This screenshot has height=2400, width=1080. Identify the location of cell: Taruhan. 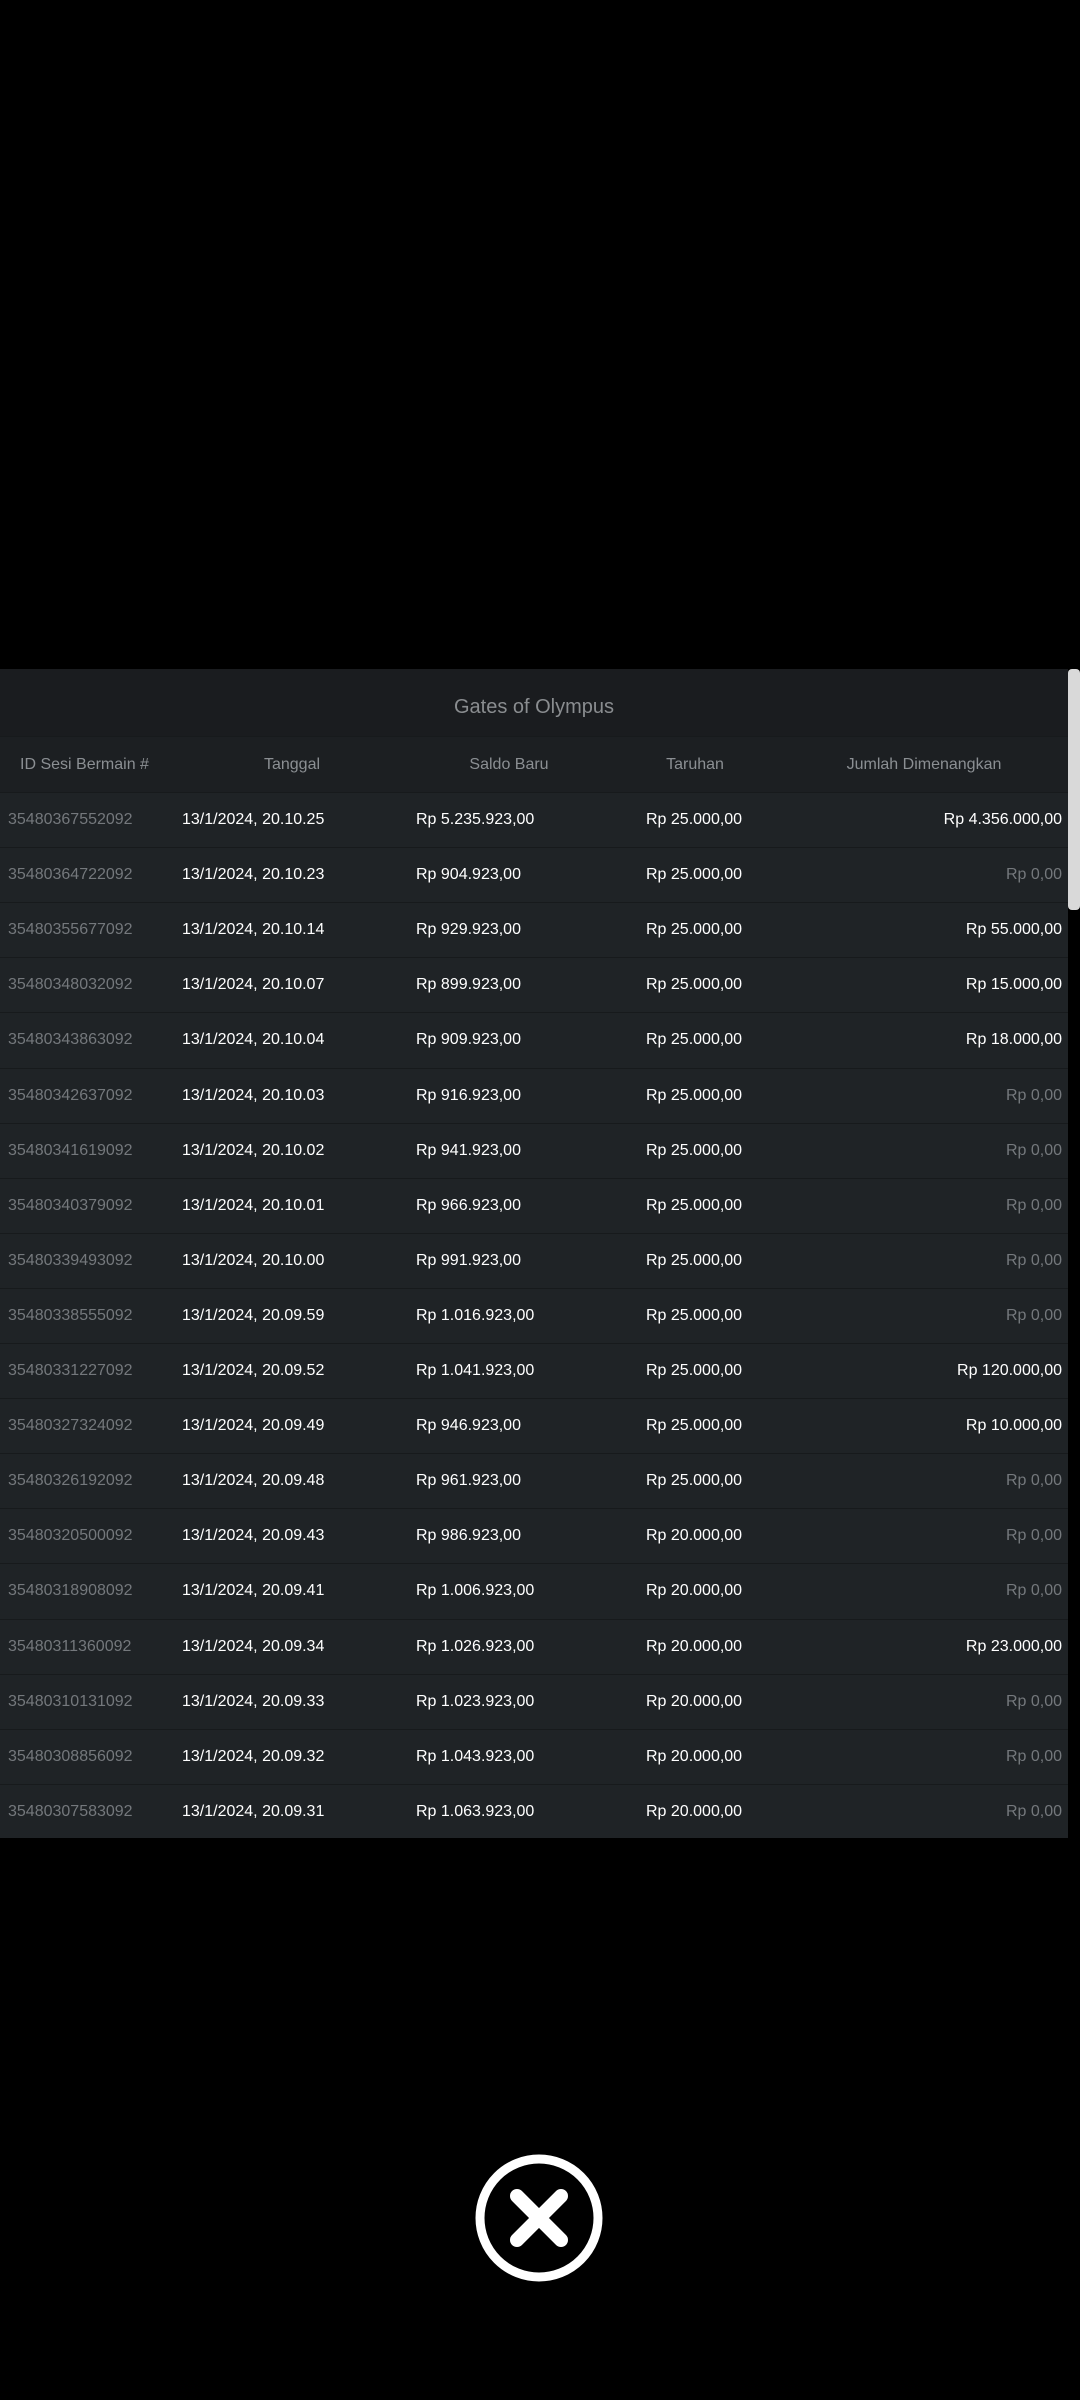
(695, 764).